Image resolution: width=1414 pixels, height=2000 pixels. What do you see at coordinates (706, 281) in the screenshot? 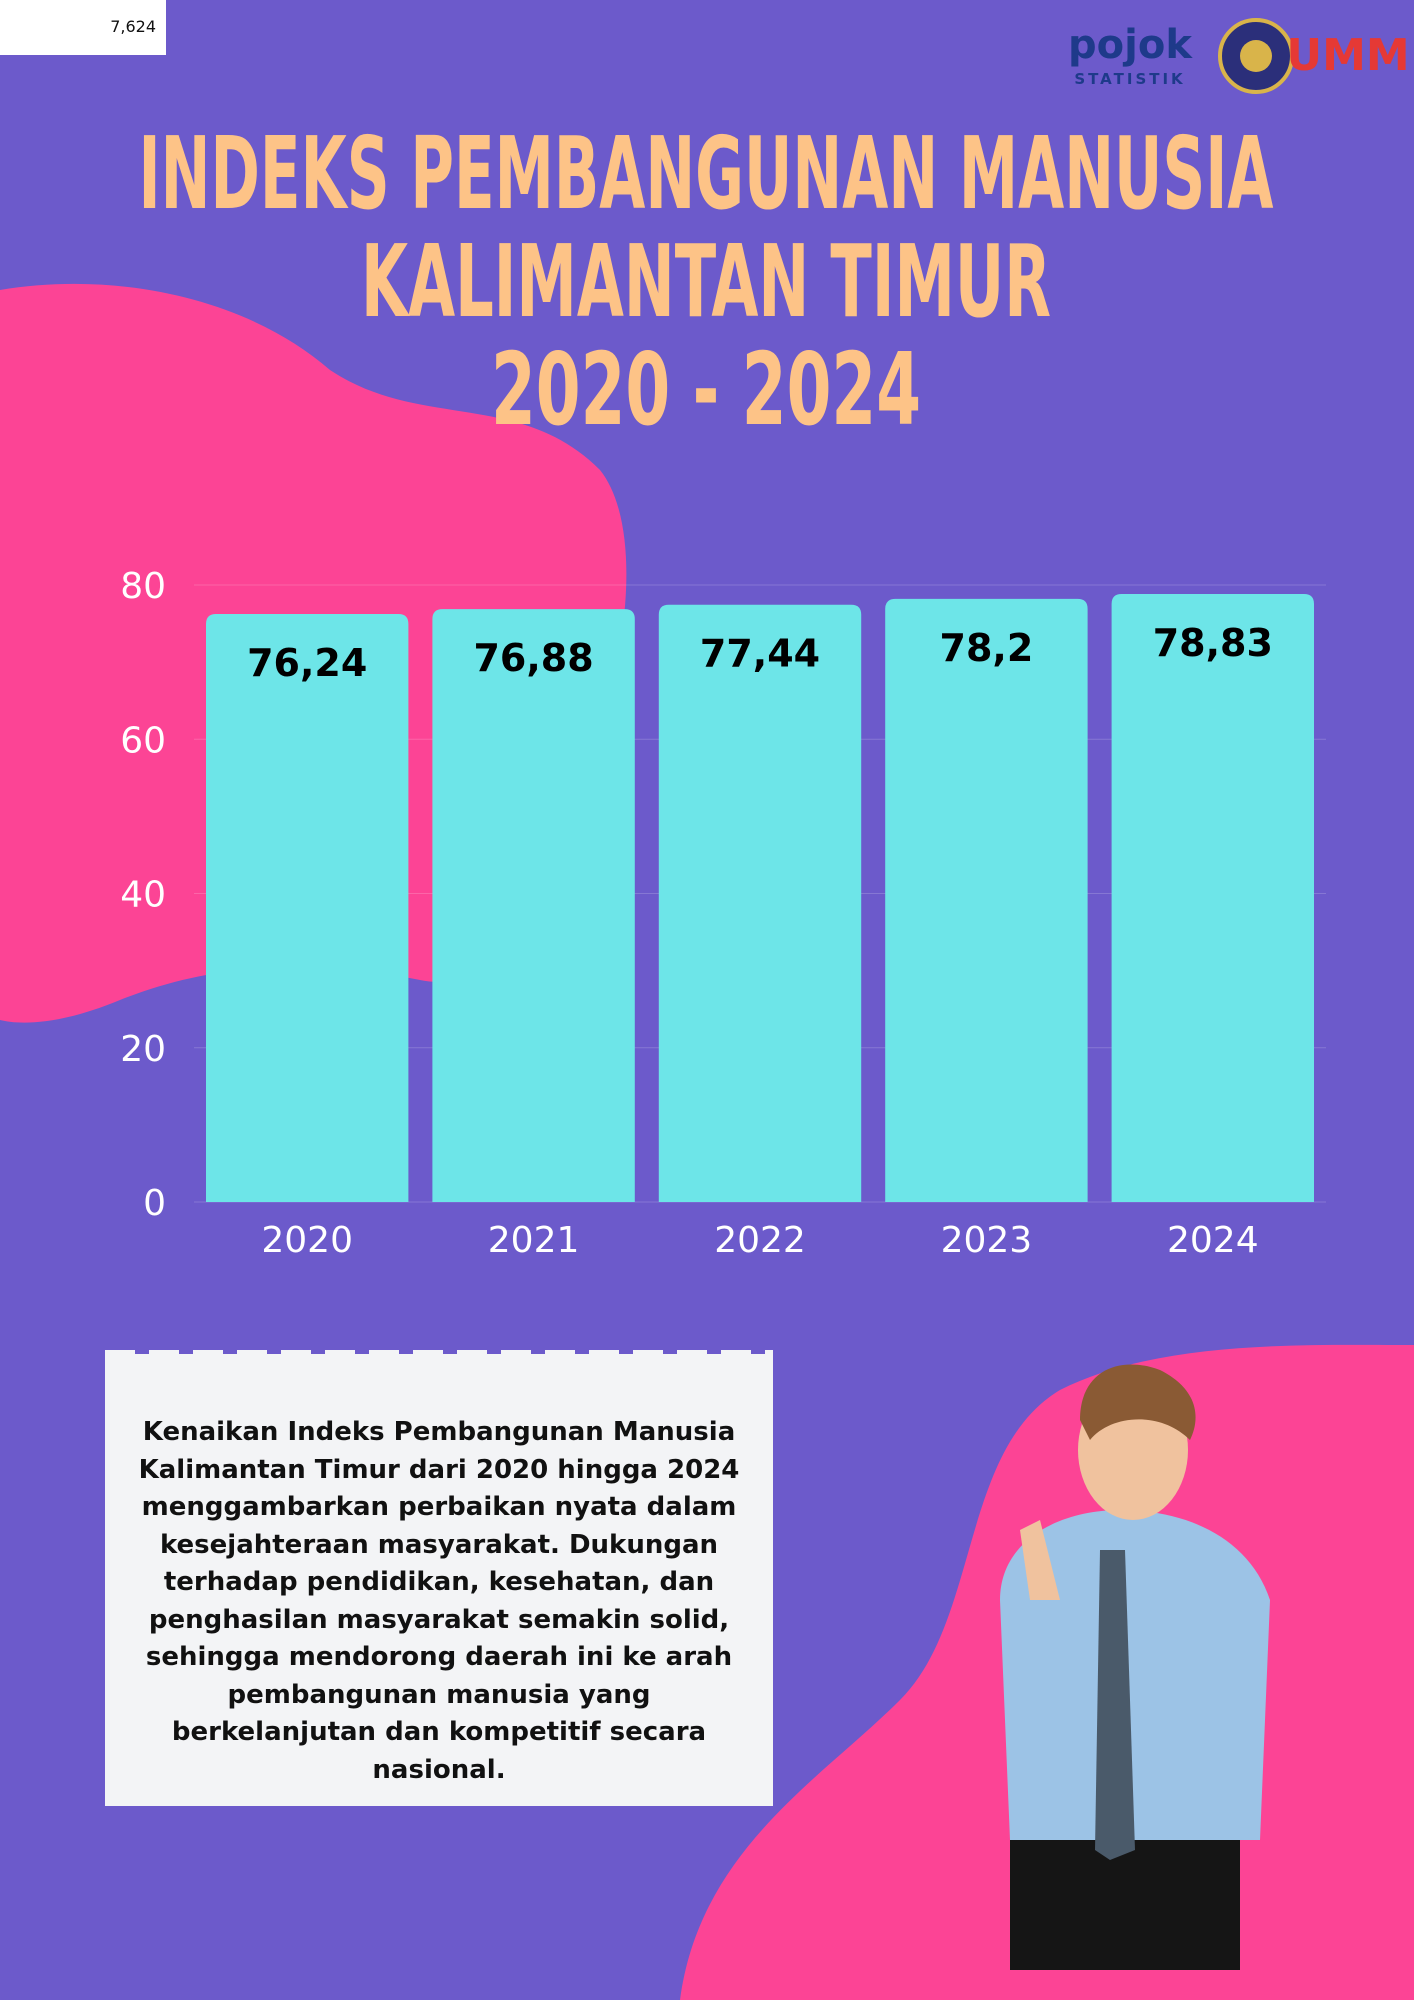
I see `title-line: KALIMANTAN TIMUR` at bounding box center [706, 281].